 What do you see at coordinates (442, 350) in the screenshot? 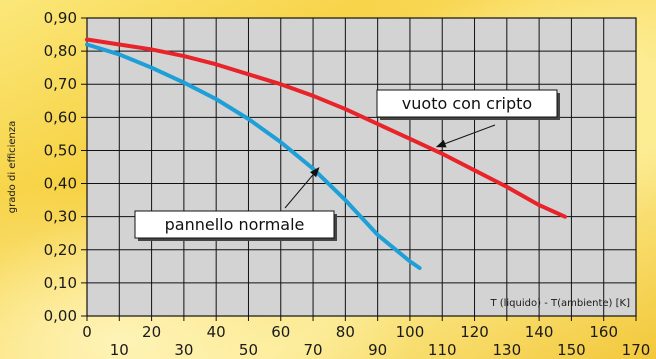
I see `x-tick-label: 110` at bounding box center [442, 350].